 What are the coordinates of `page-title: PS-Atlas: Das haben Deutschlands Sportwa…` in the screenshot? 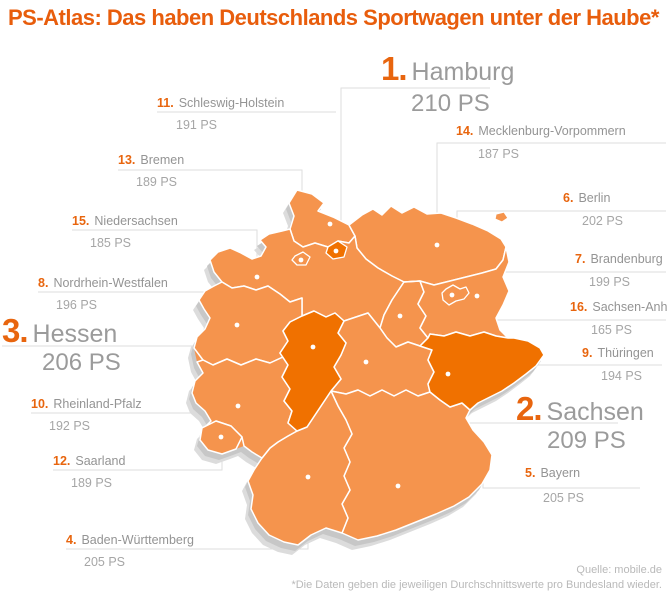 It's located at (333, 17).